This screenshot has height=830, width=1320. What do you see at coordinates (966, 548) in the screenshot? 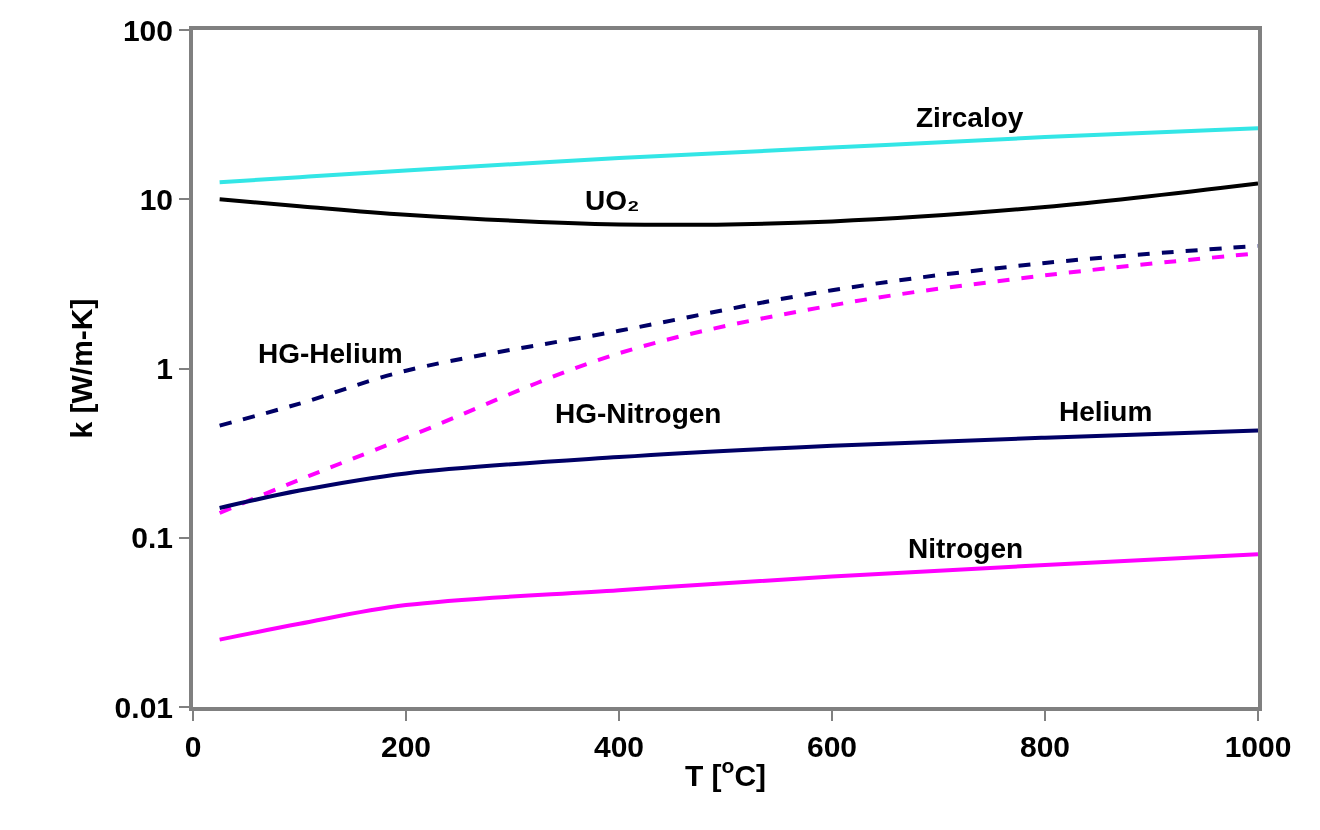
I see `series-label: Nitrogen` at bounding box center [966, 548].